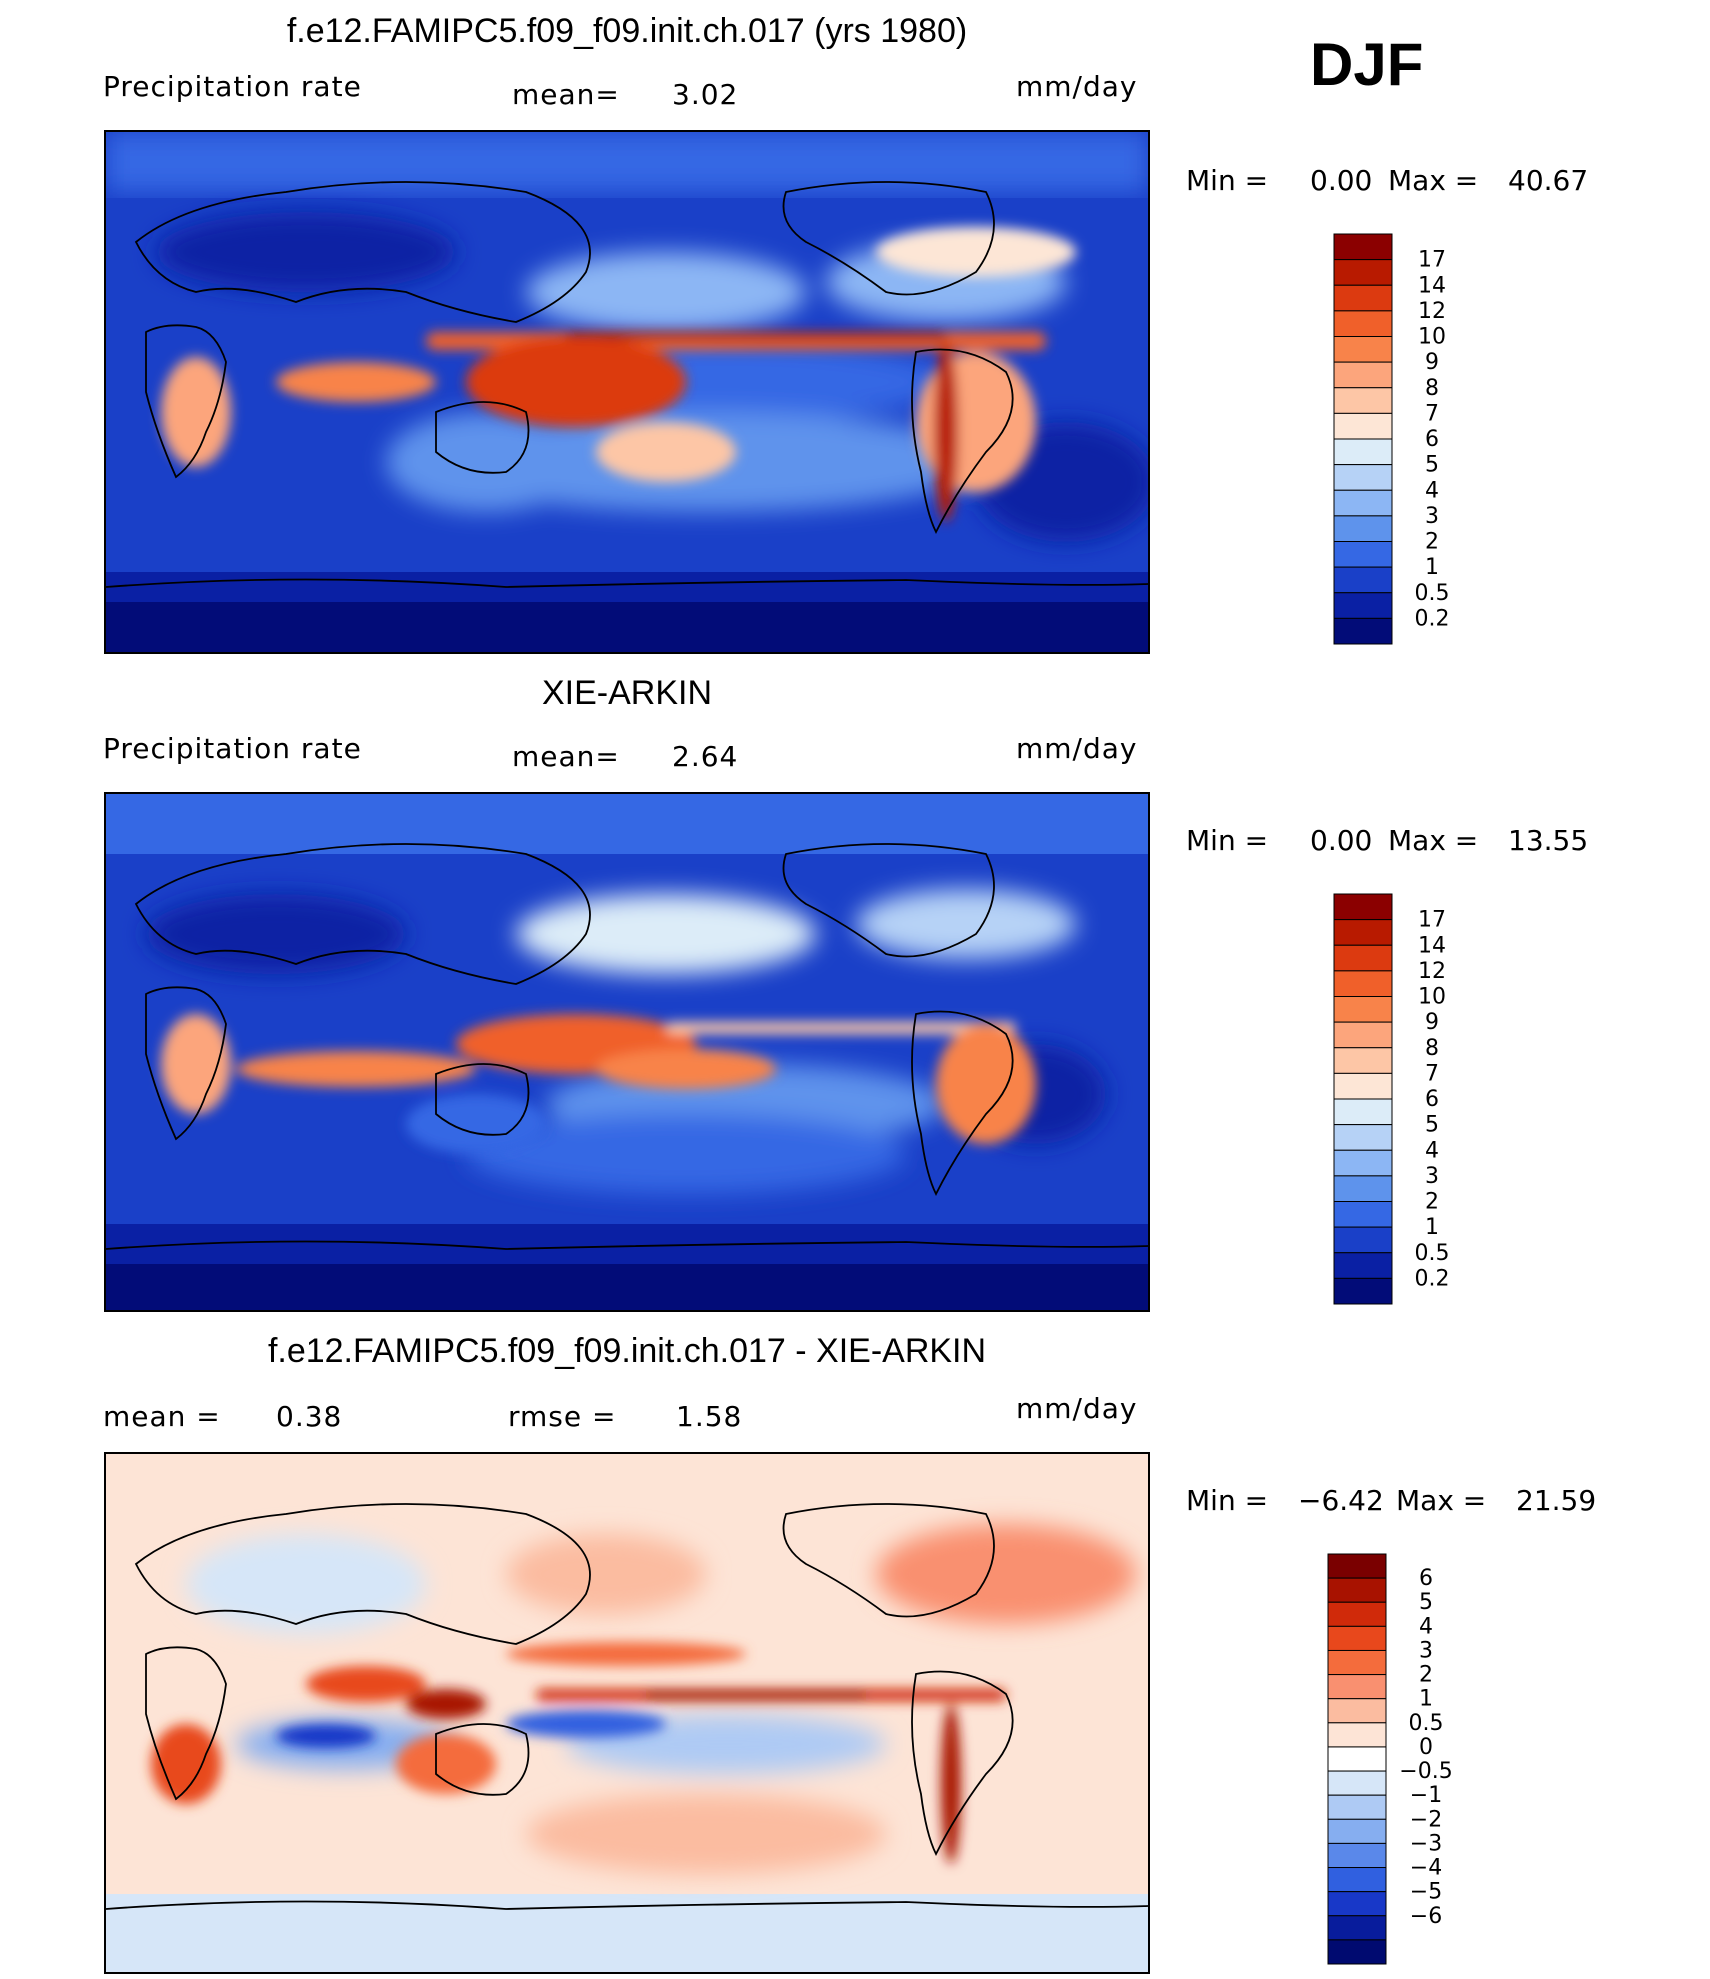 The height and width of the screenshot is (1979, 1710). Describe the element at coordinates (1548, 180) in the screenshot. I see `panel-1-max-value: 40.67` at that location.